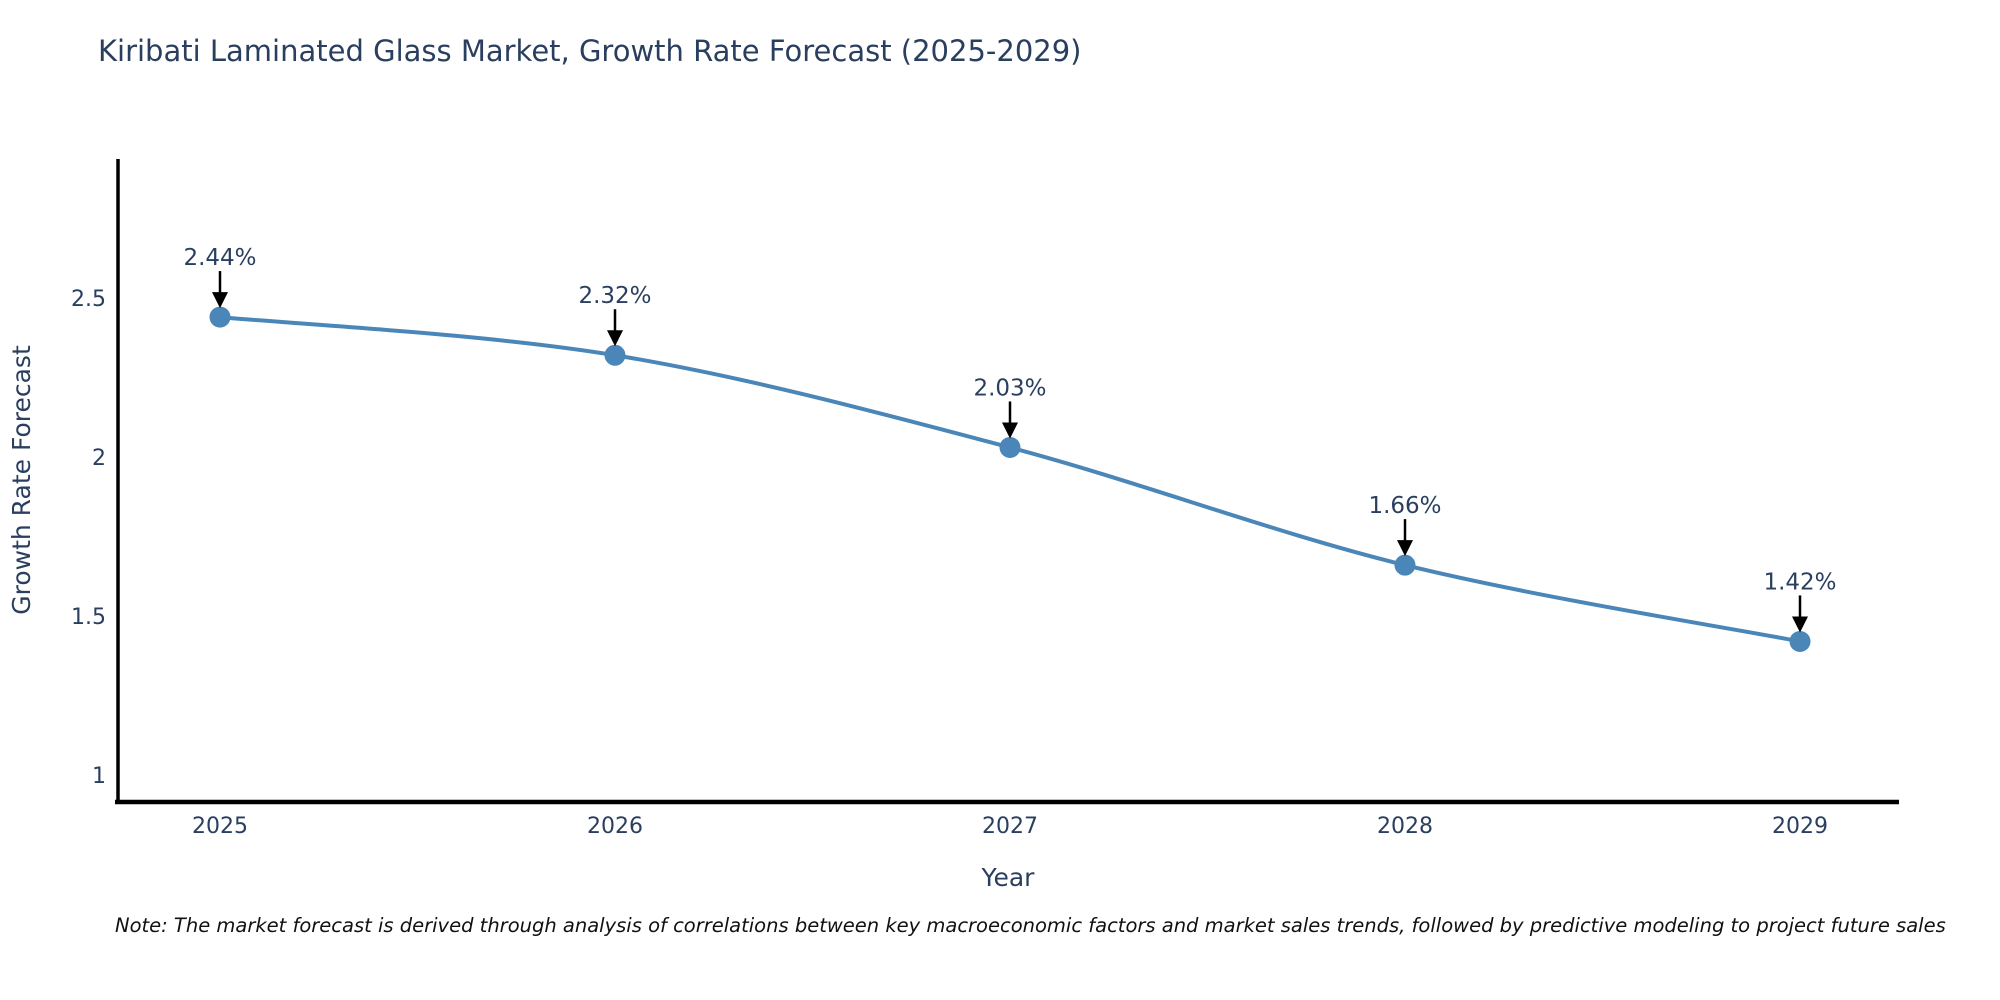 Image resolution: width=2000 pixels, height=1000 pixels. Describe the element at coordinates (1008, 877) in the screenshot. I see `x-axis-title: Year` at that location.